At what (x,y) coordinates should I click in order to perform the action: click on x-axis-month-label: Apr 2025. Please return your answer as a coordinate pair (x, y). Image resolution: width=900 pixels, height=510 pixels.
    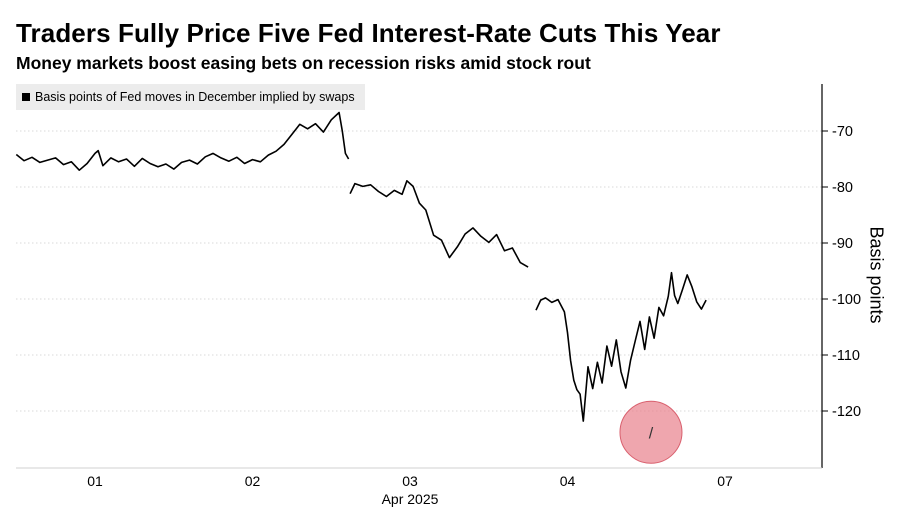
    Looking at the image, I should click on (410, 499).